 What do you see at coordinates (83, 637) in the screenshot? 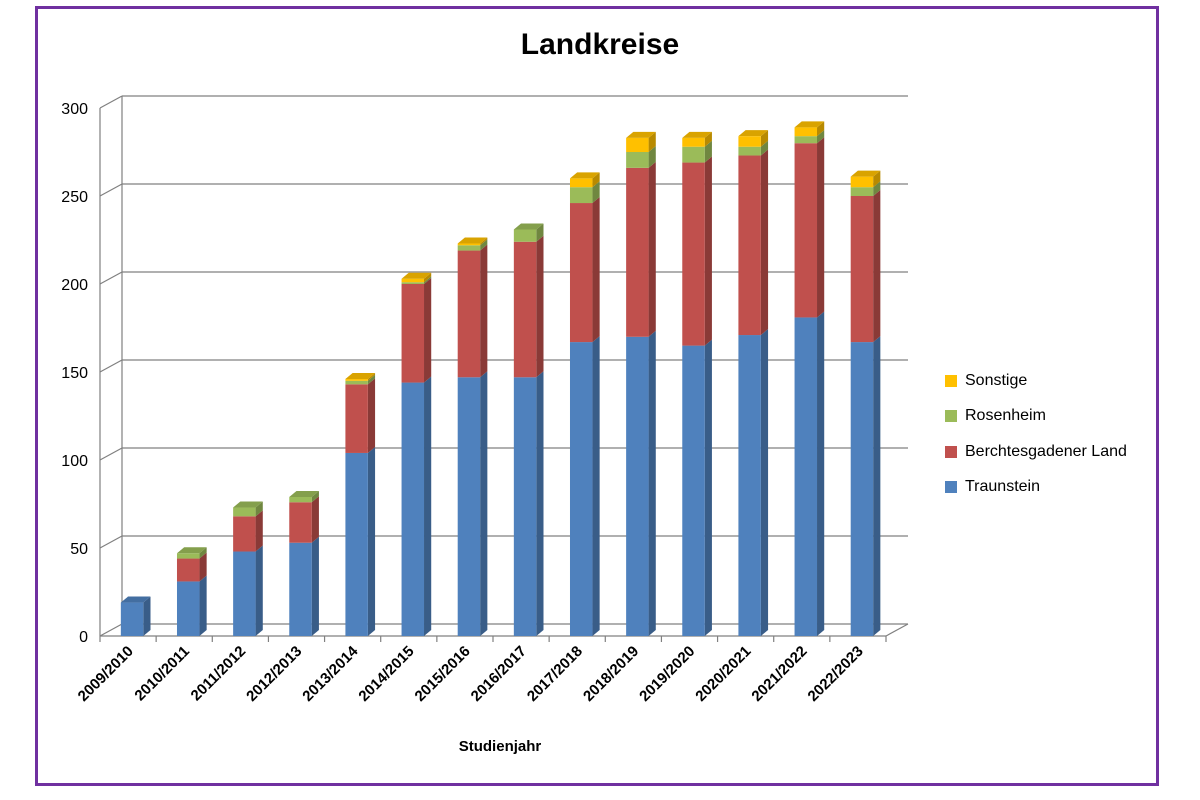
I see `y-tick-label: 0` at bounding box center [83, 637].